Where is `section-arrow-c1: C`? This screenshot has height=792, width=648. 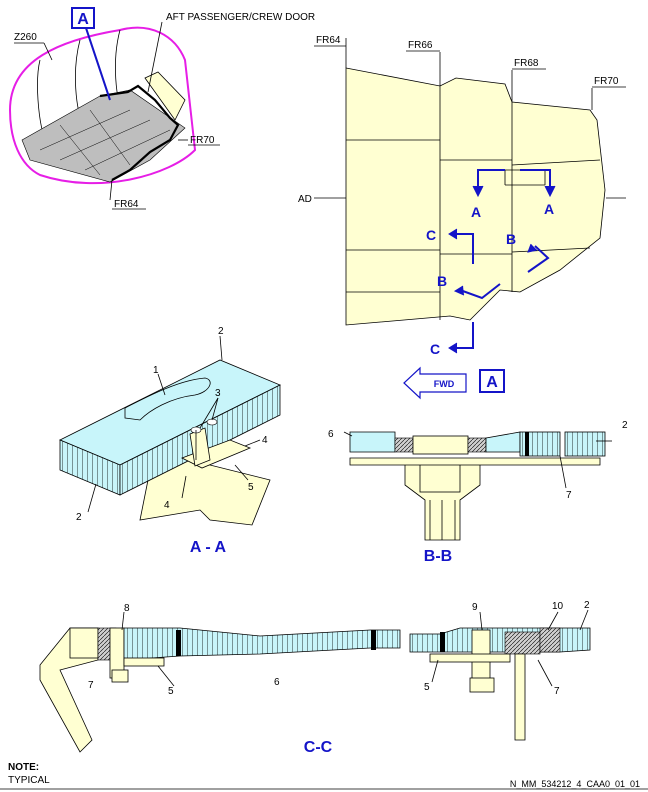 section-arrow-c1: C is located at coordinates (431, 235).